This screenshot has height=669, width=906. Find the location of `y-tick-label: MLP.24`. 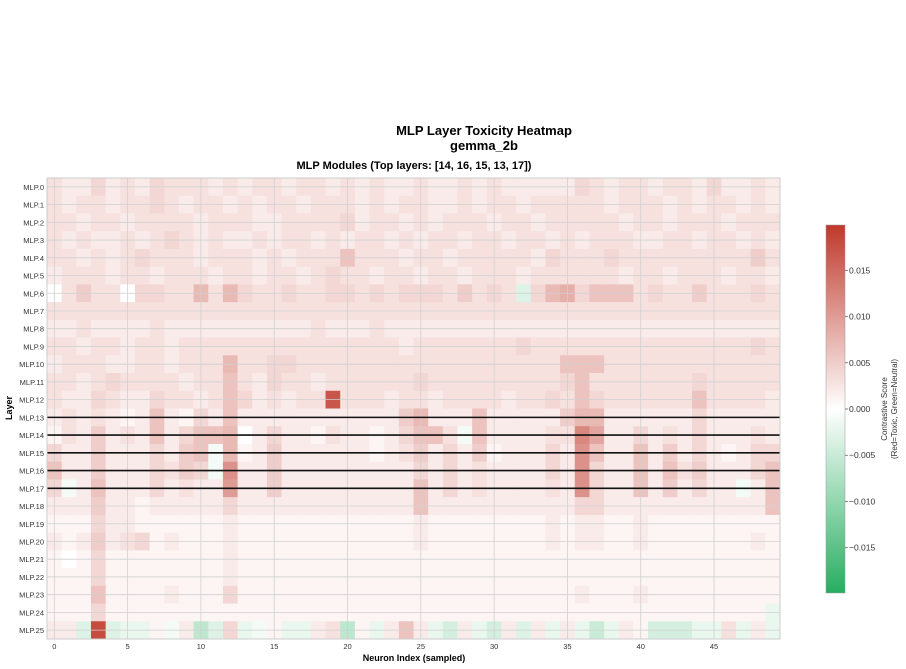

y-tick-label: MLP.24 is located at coordinates (31, 612).